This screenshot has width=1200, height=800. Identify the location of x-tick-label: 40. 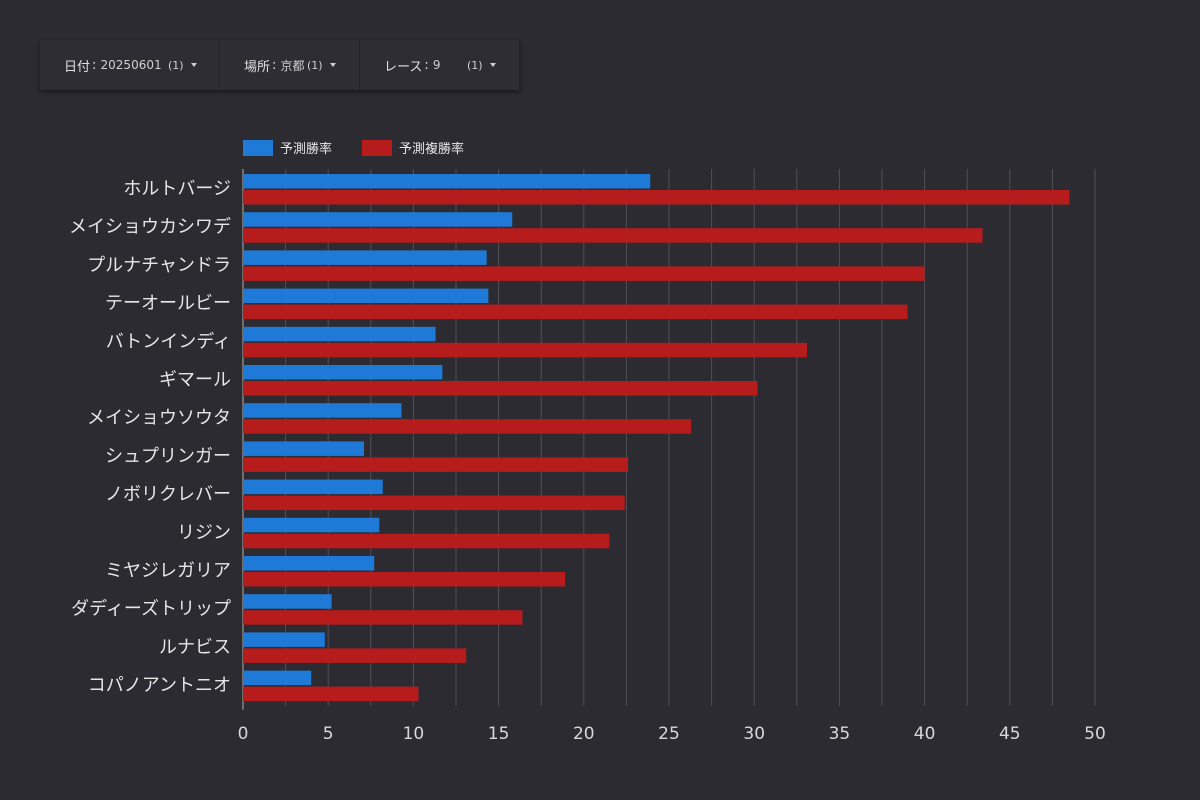
(925, 734).